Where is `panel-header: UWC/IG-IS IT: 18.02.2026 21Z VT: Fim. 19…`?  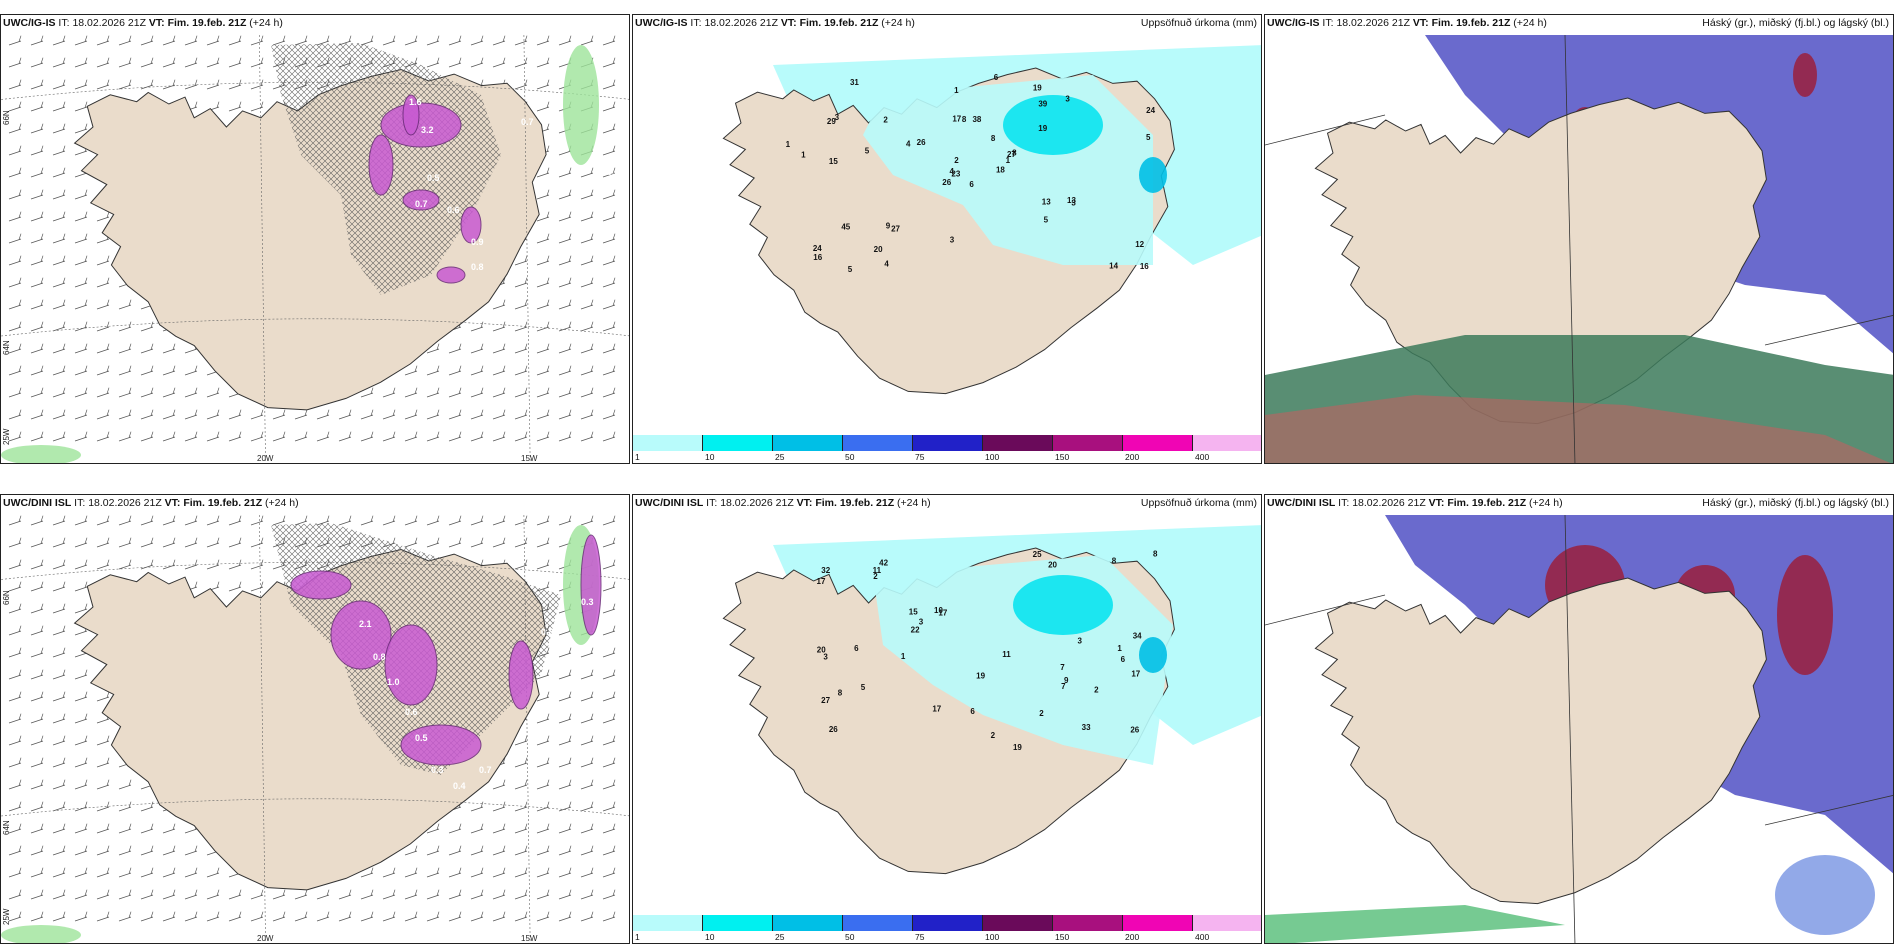 panel-header: UWC/IG-IS IT: 18.02.2026 21Z VT: Fim. 19… is located at coordinates (143, 23).